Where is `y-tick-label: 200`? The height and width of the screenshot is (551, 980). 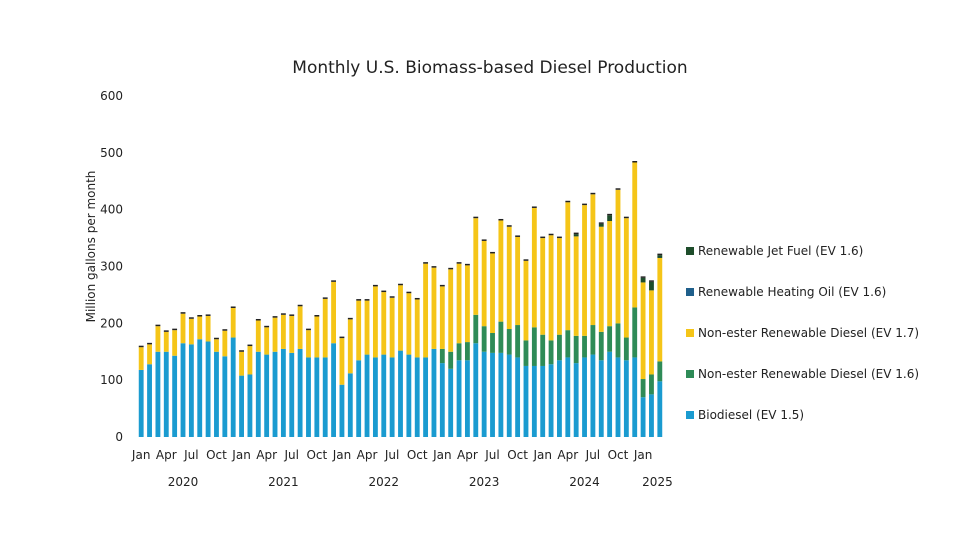 y-tick-label: 200 is located at coordinates (111, 323).